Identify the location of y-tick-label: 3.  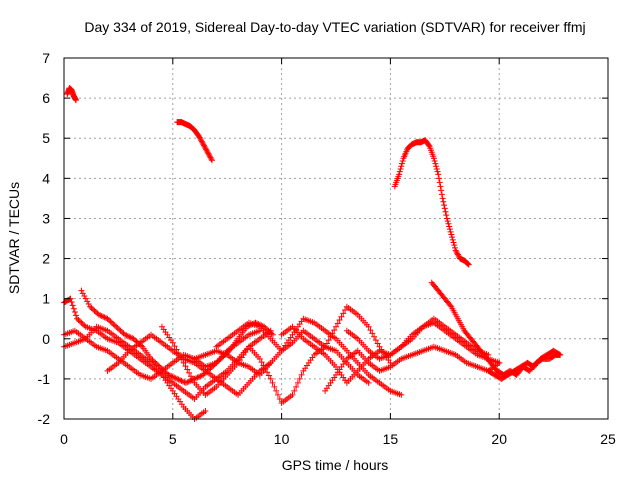
(46, 218).